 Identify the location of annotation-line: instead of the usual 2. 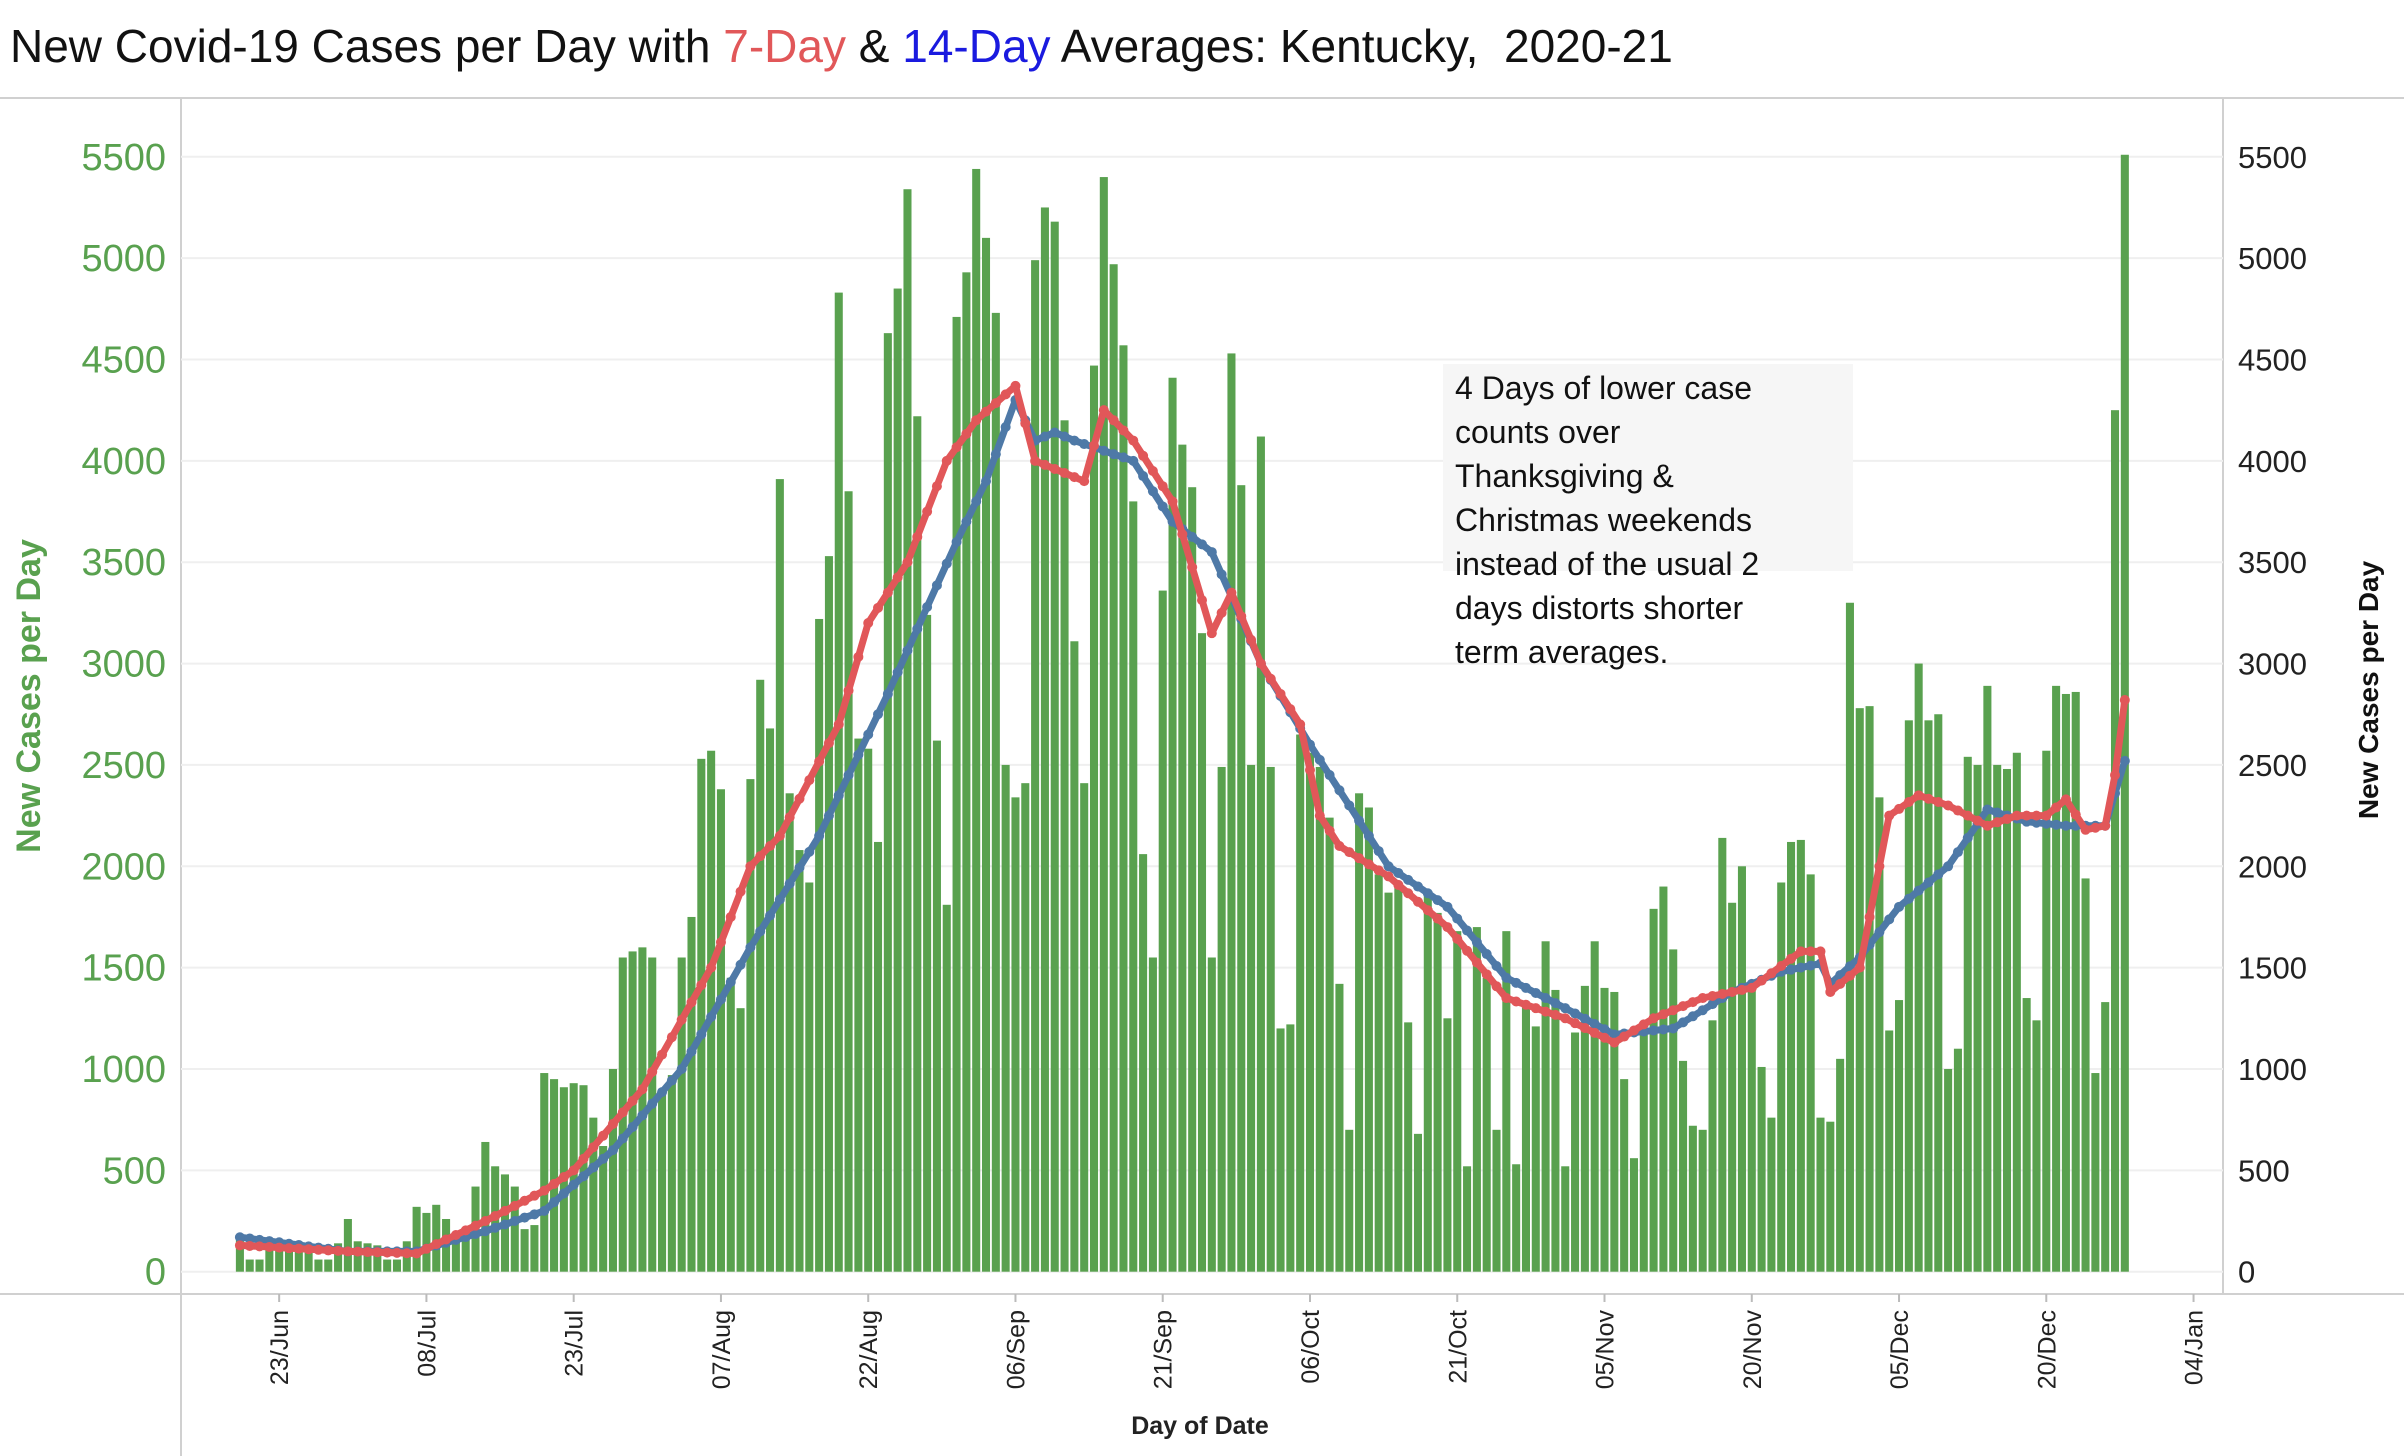
(1607, 564).